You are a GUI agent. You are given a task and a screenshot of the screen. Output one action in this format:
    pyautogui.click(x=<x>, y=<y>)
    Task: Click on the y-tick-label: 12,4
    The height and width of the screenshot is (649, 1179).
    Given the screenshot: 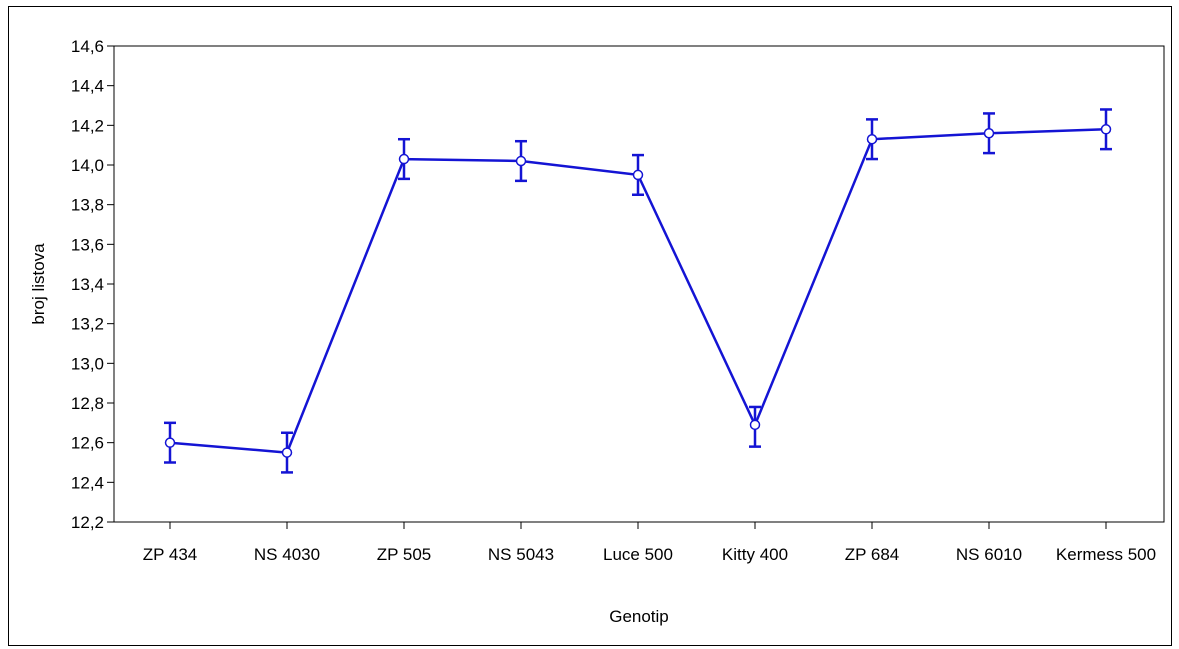 What is the action you would take?
    pyautogui.click(x=87, y=482)
    